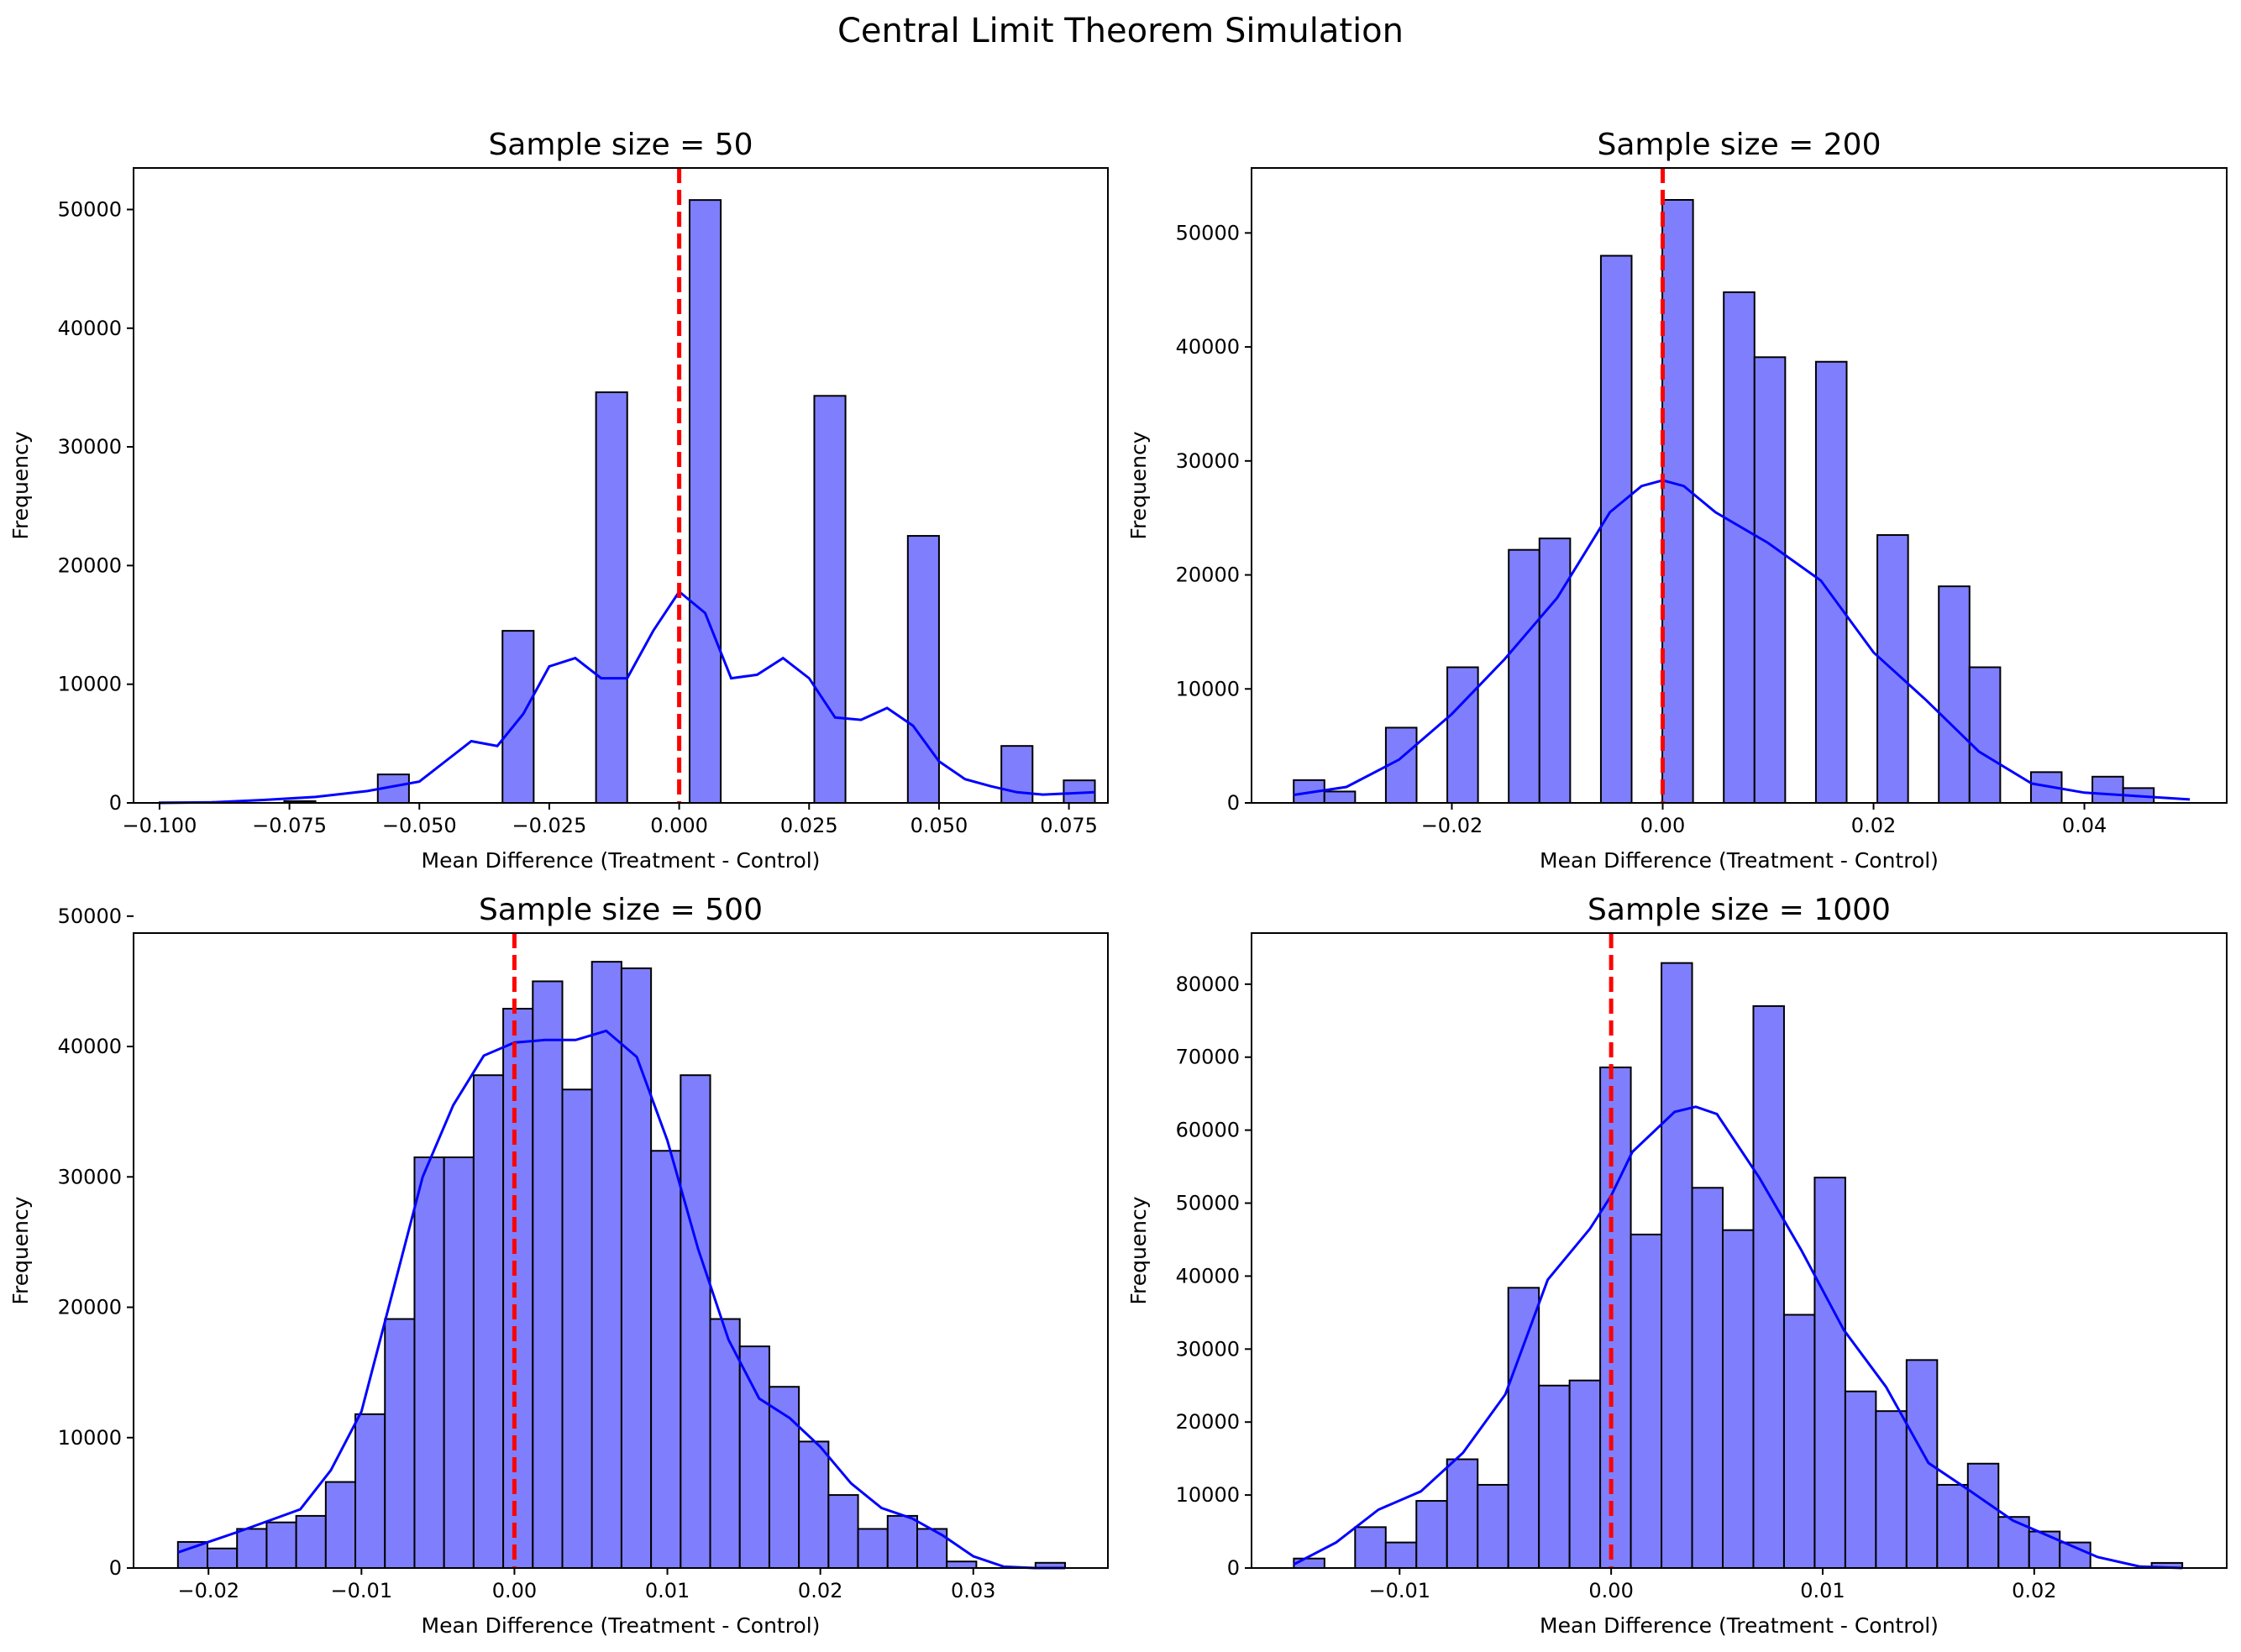  I want to click on subplot-title: Sample size = 500, so click(621, 910).